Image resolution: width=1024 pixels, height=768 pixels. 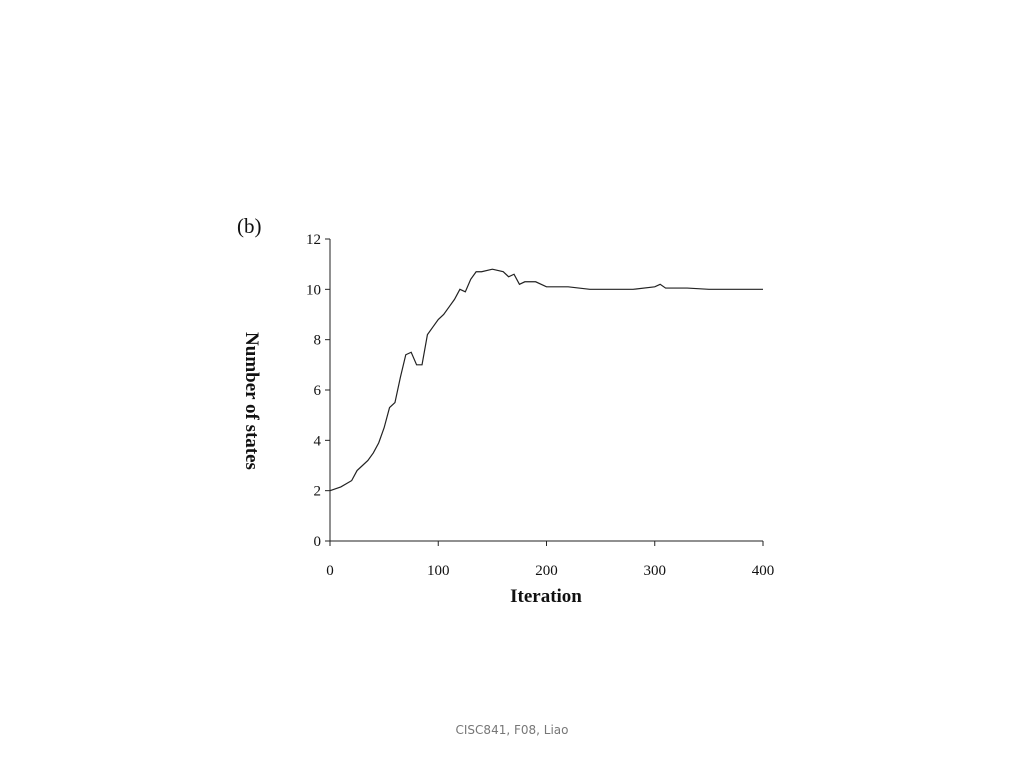 I want to click on x-axis-label: Iteration, so click(x=546, y=596).